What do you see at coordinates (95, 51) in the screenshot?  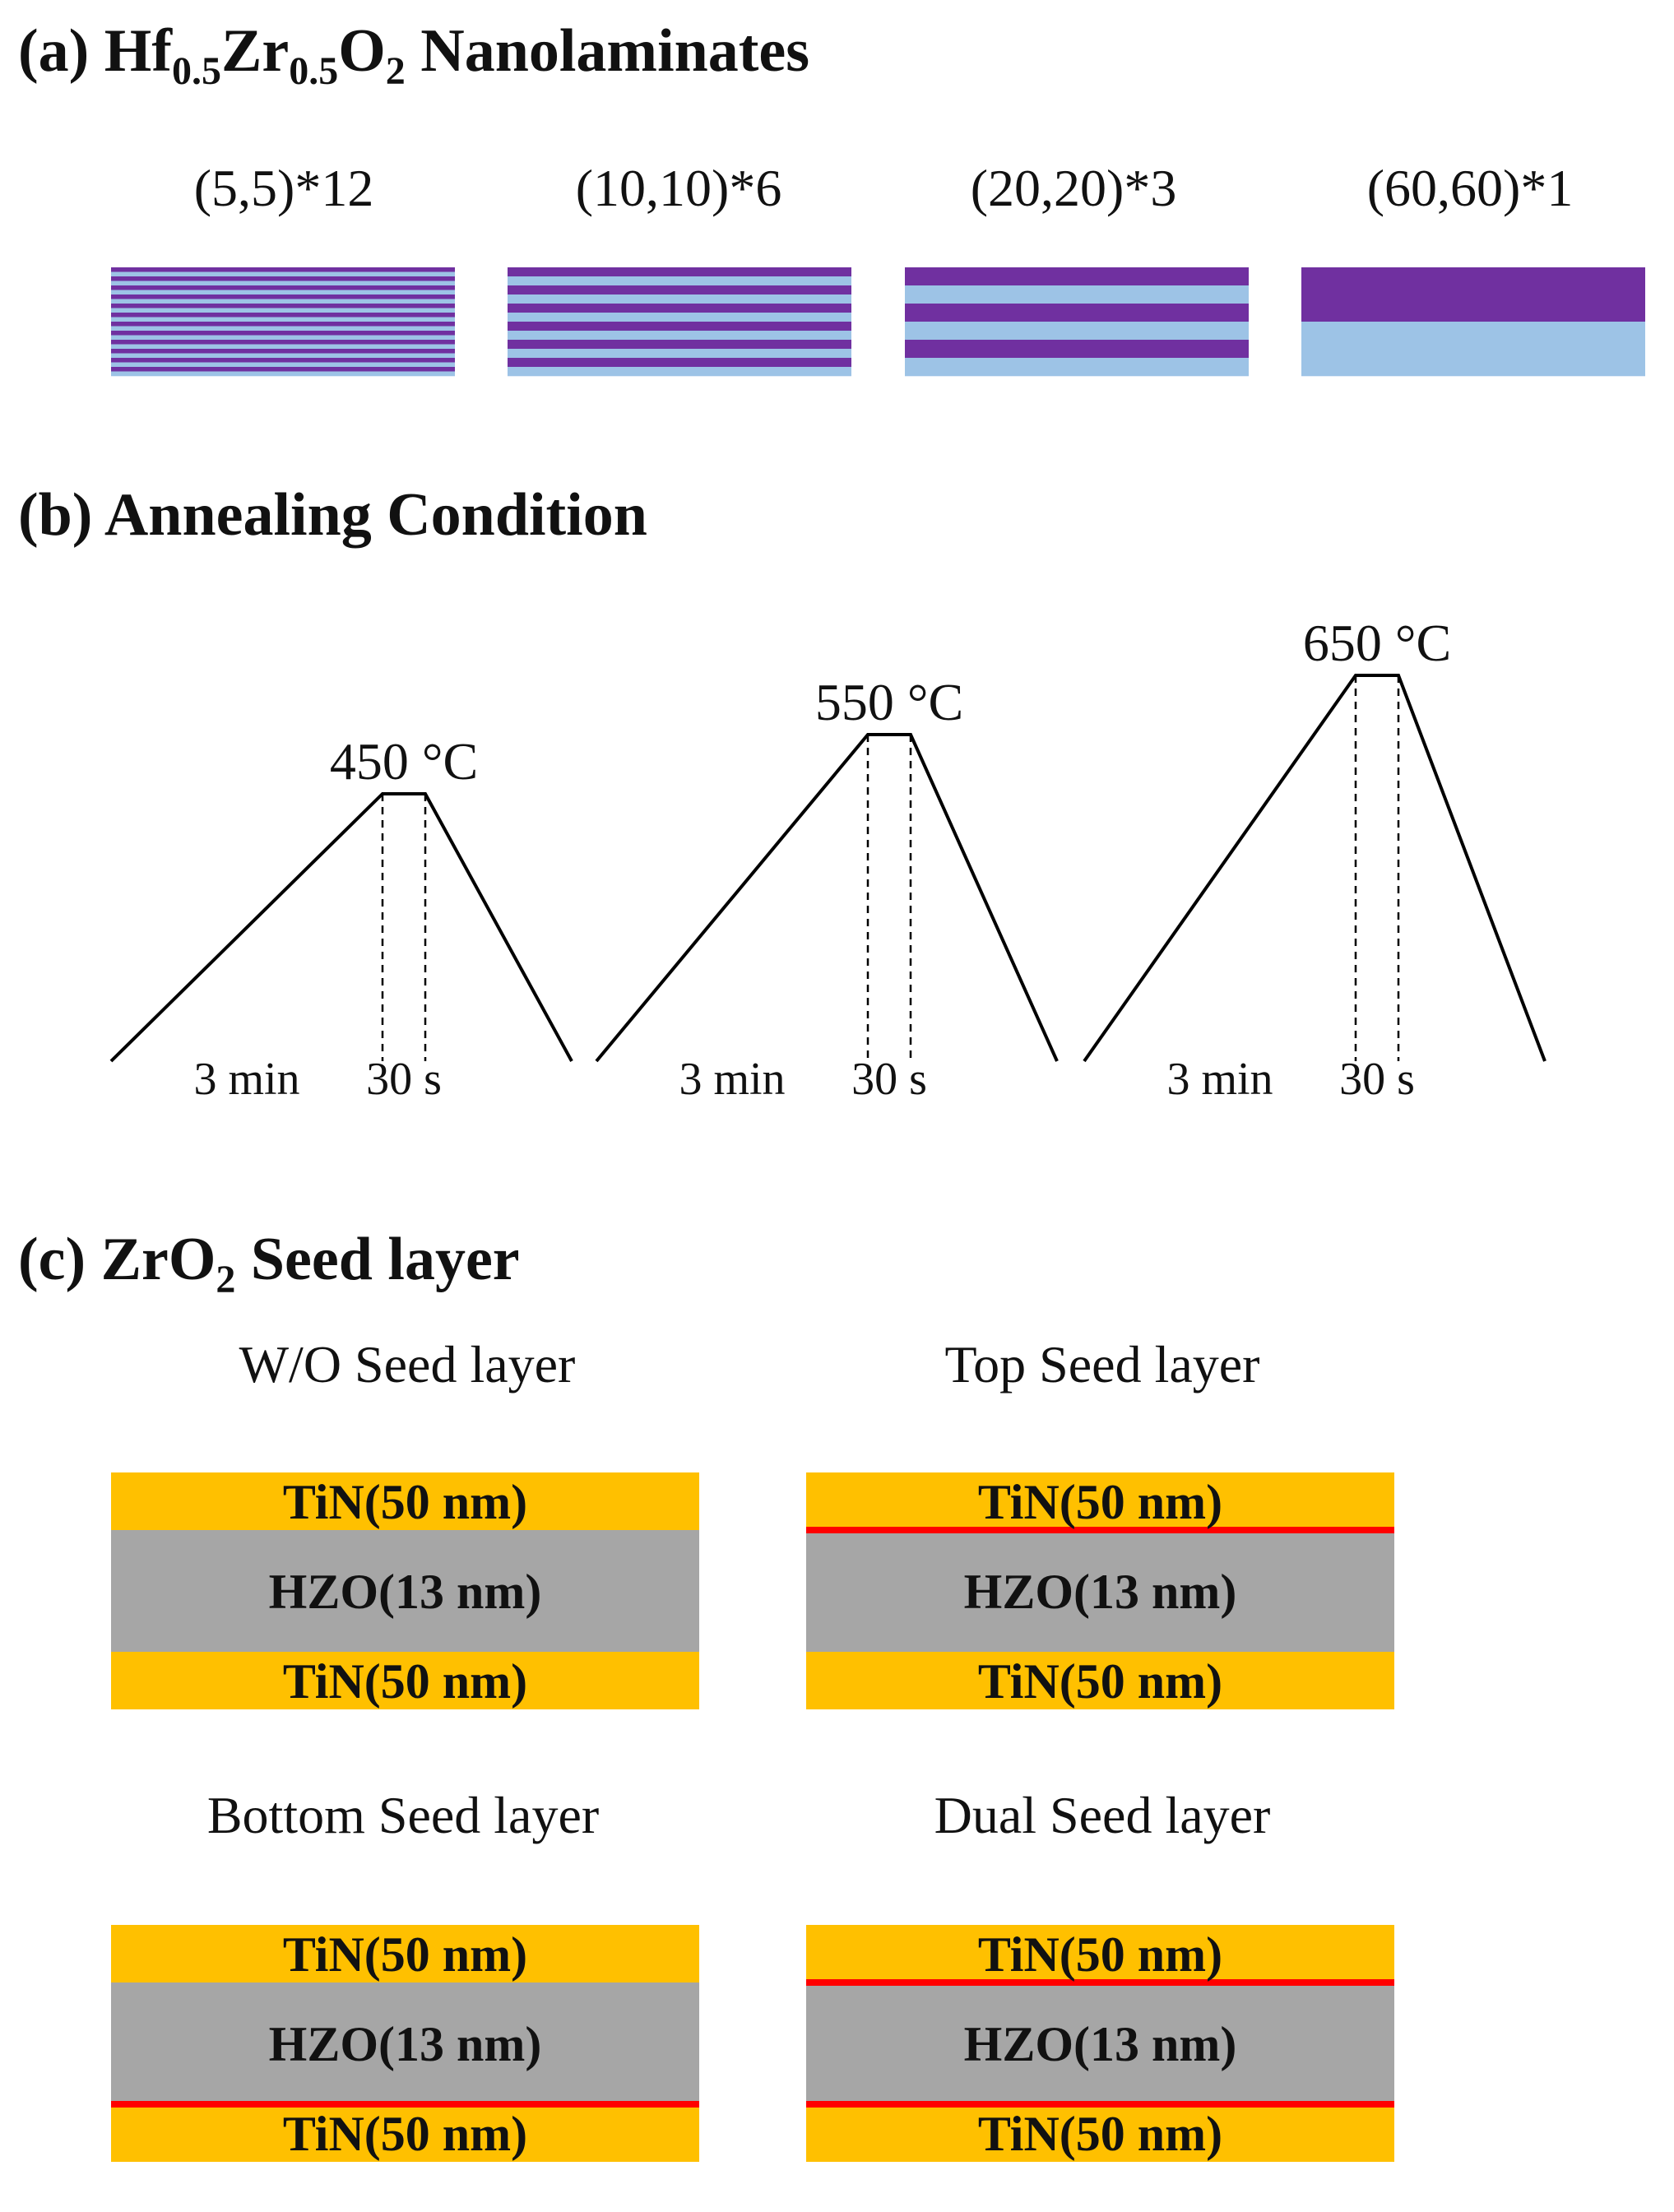 I see `panel-a-title-prefix: (a) Hf` at bounding box center [95, 51].